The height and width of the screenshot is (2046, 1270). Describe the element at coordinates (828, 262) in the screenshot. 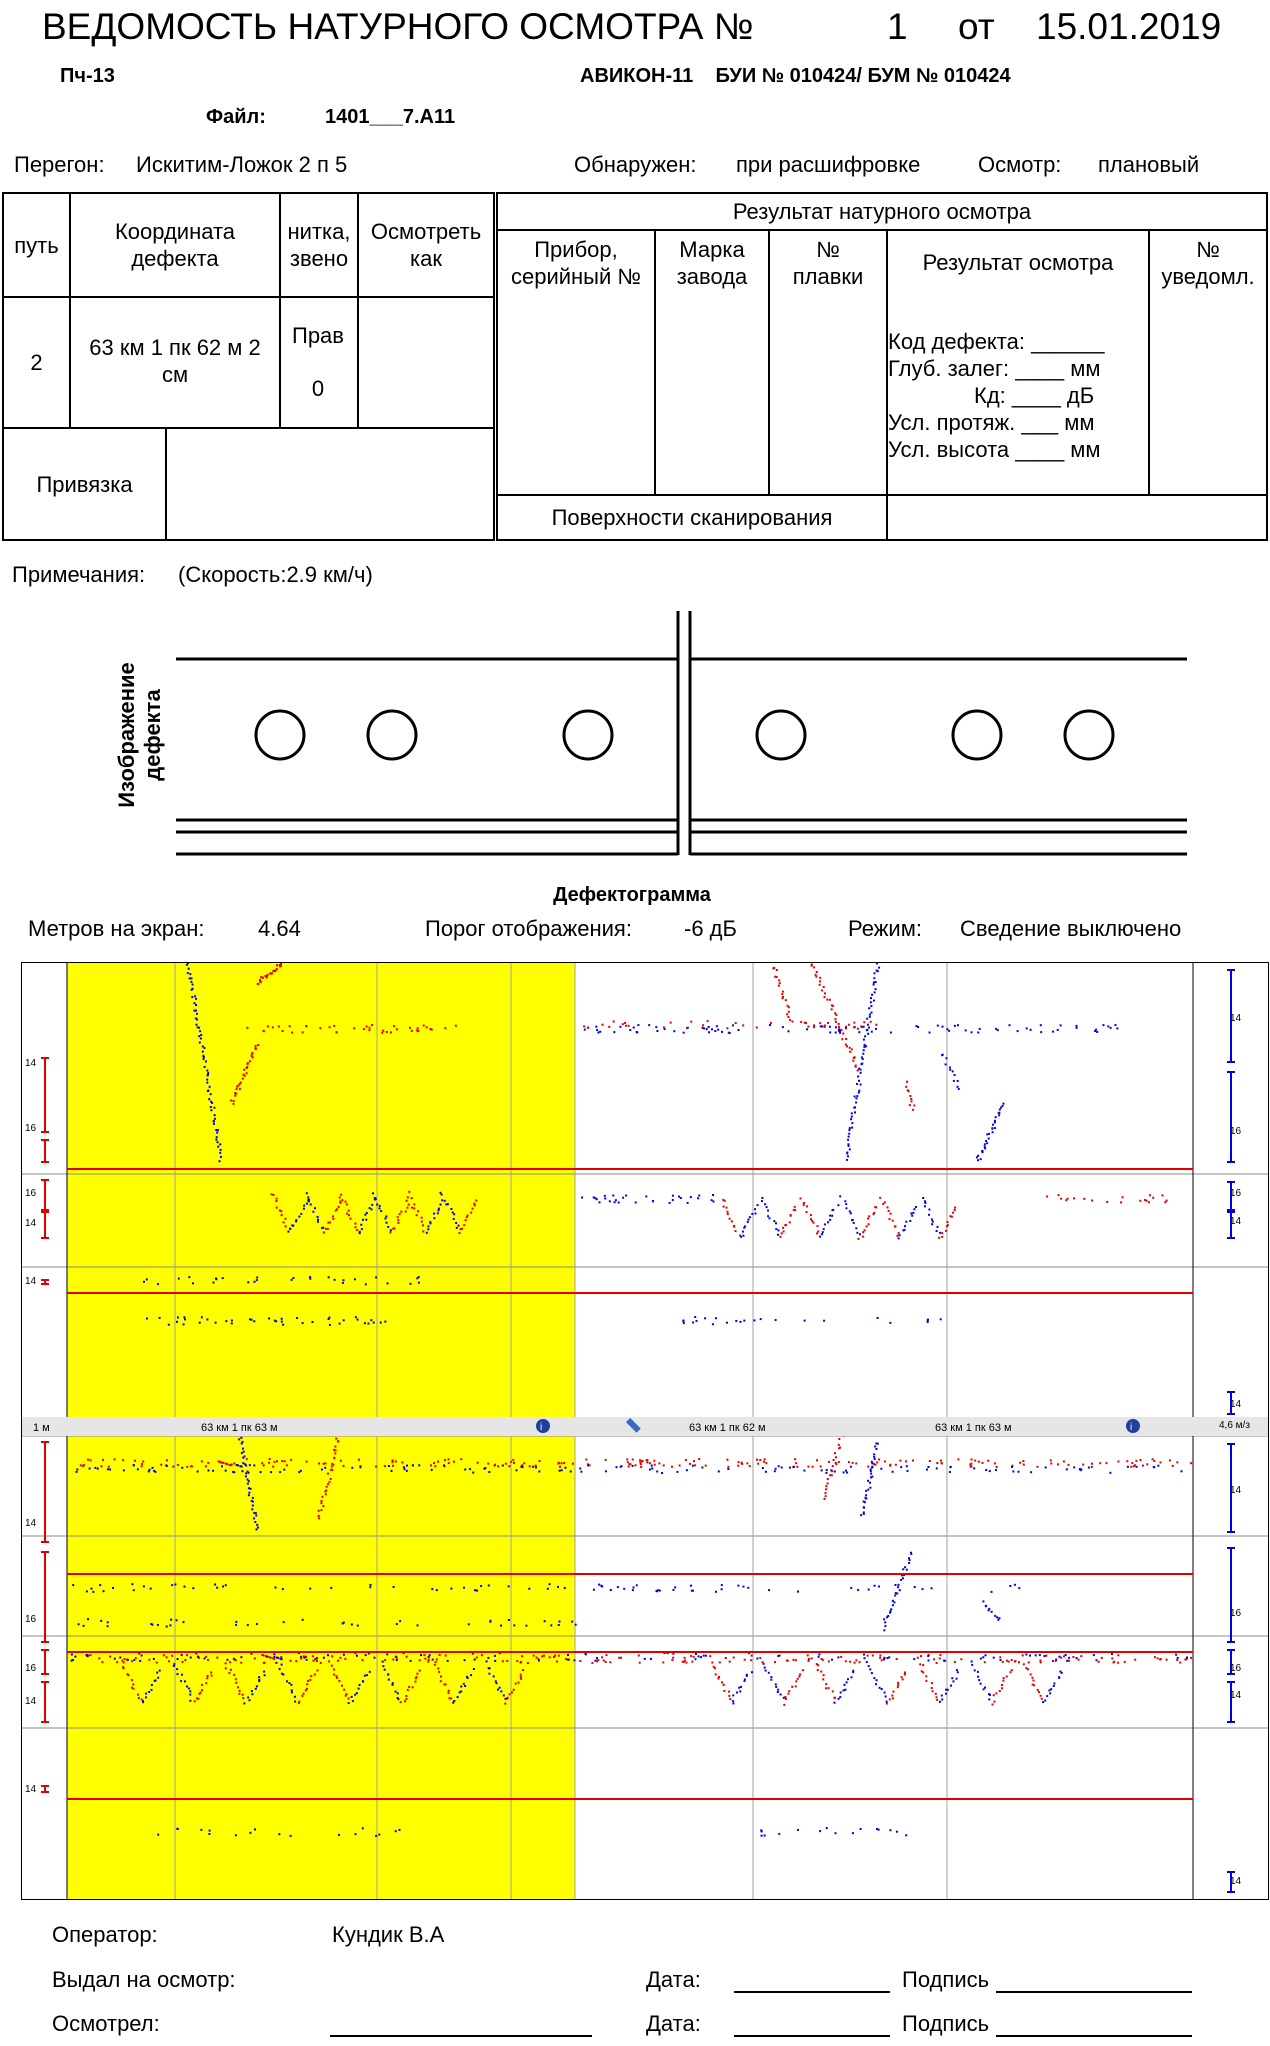

I see `header-melt: № плавки` at that location.